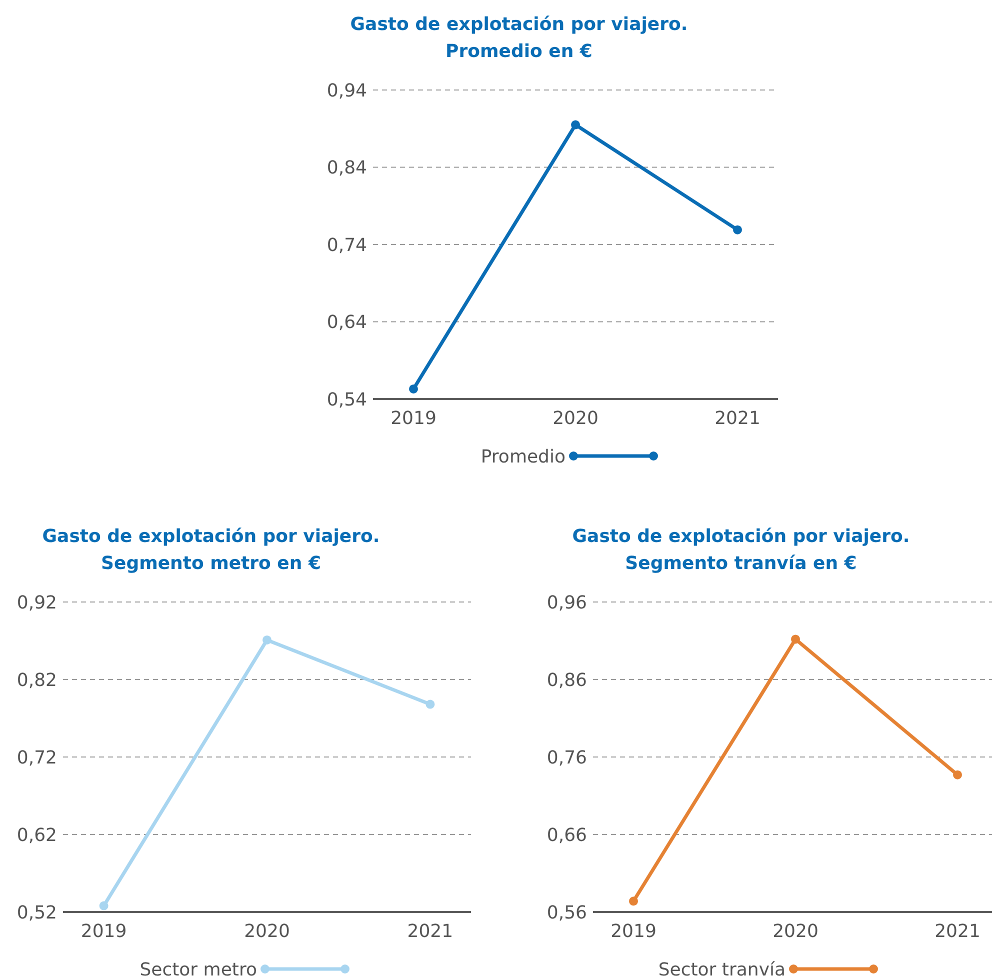 This screenshot has width=992, height=976. What do you see at coordinates (36, 680) in the screenshot?
I see `y-tick-label: 0,82` at bounding box center [36, 680].